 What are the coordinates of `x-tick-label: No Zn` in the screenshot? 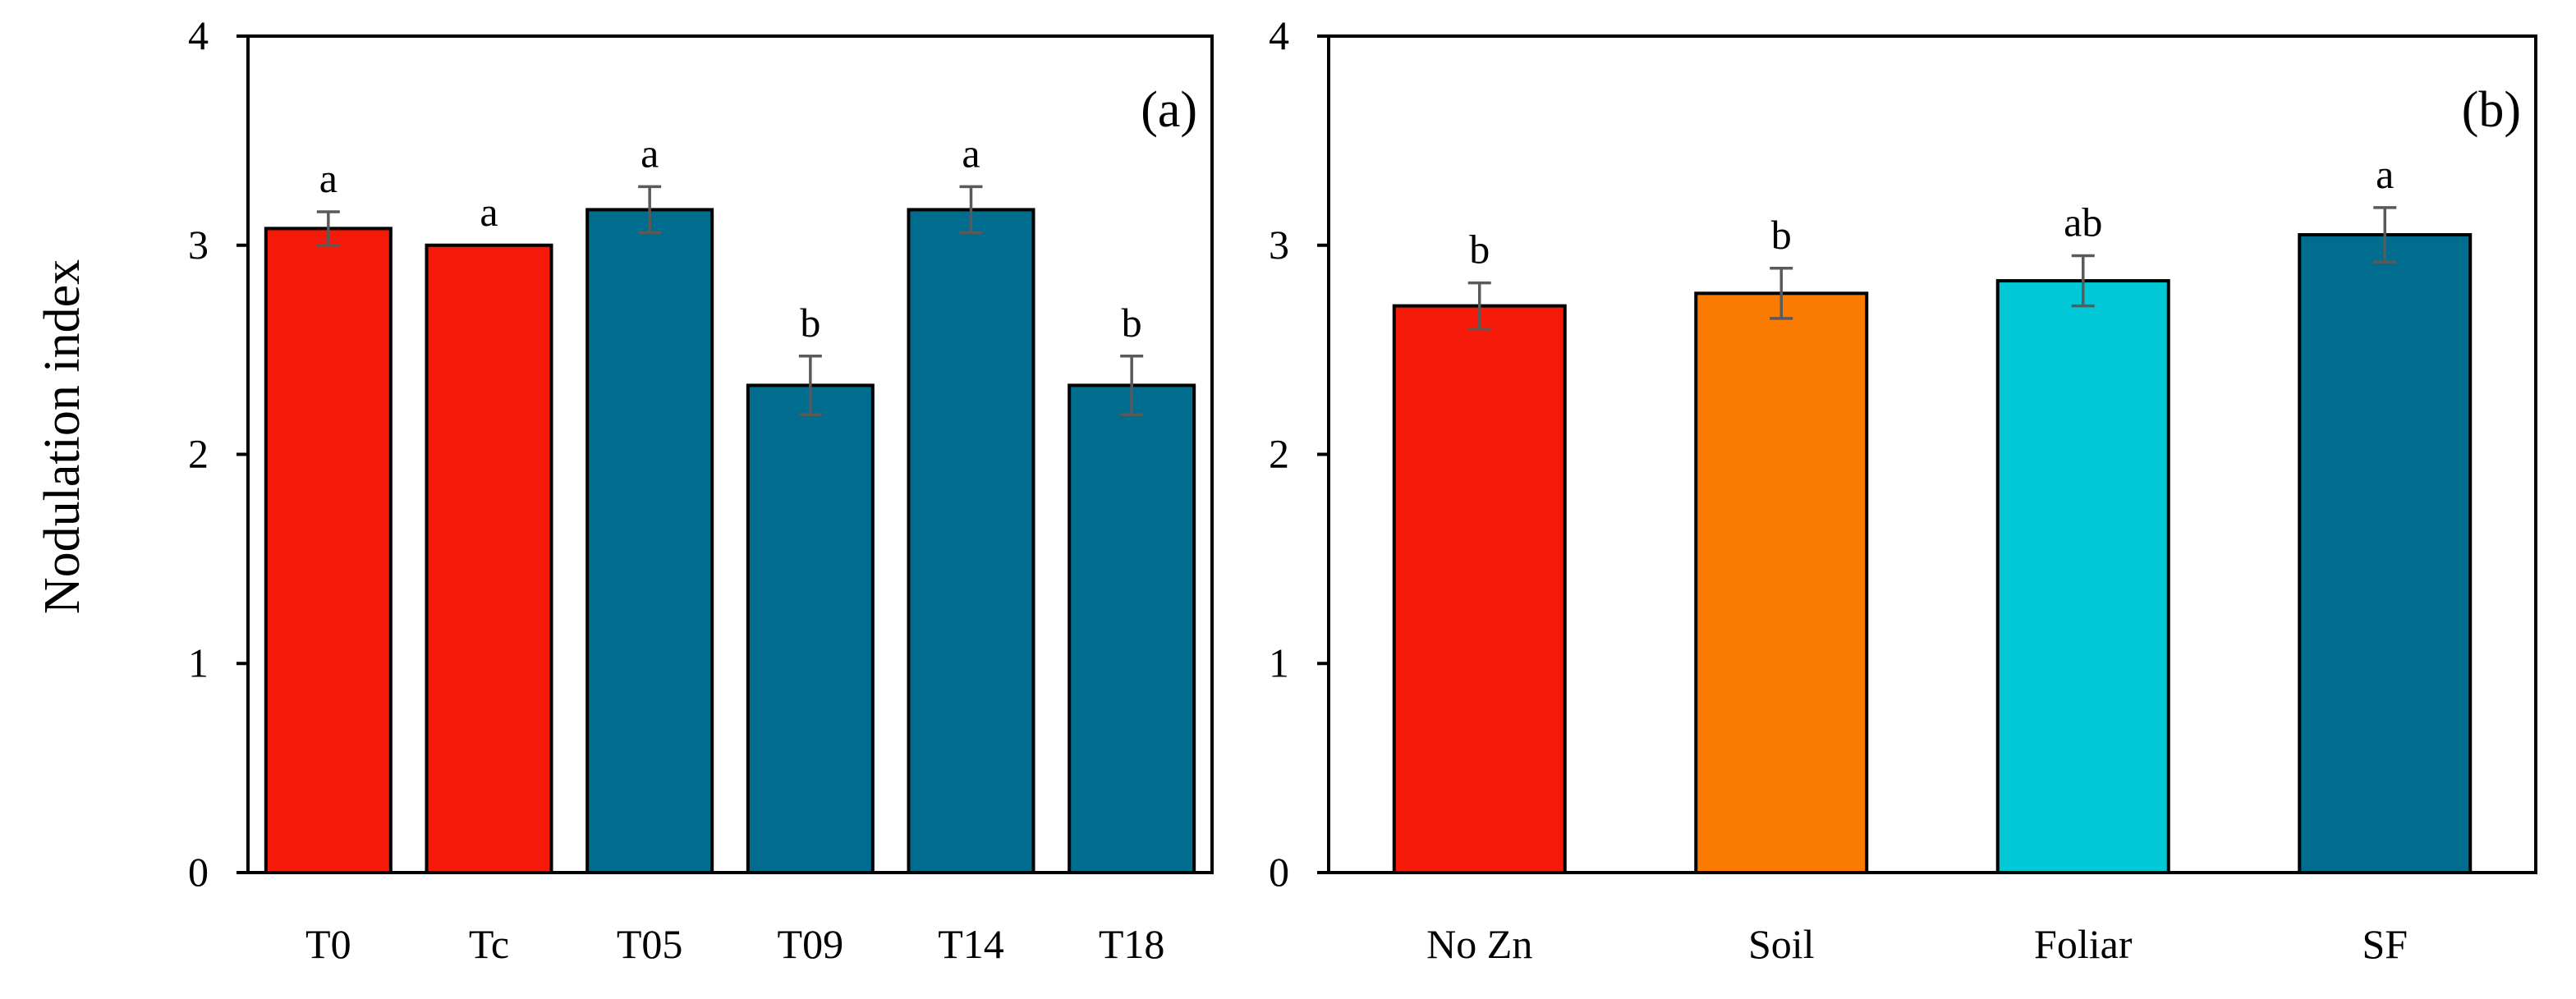 It's located at (1479, 944).